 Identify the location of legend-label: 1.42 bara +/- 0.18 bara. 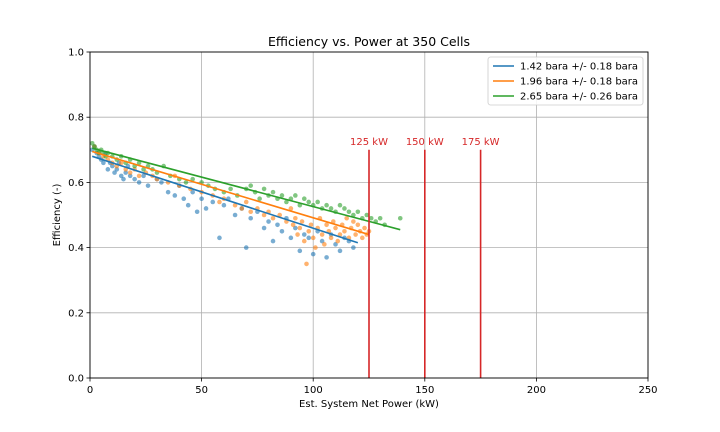
(579, 67).